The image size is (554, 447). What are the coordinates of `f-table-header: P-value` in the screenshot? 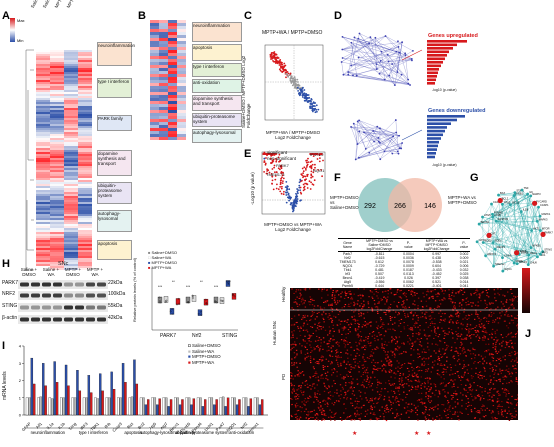 It's located at (464, 245).